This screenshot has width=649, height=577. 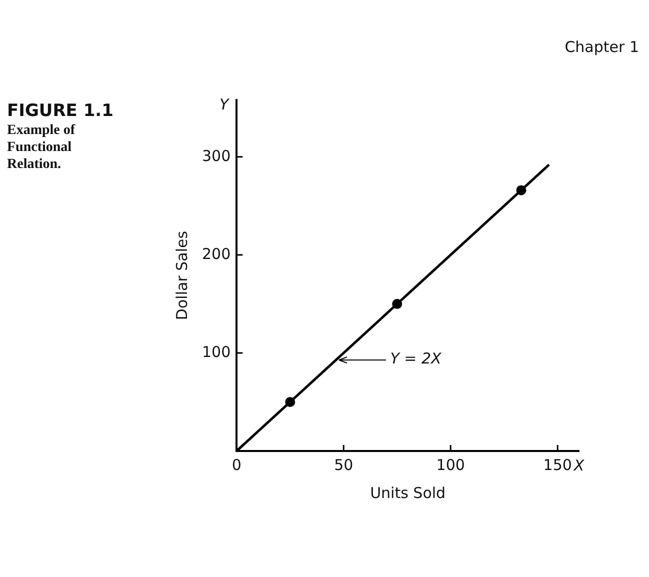 What do you see at coordinates (216, 155) in the screenshot?
I see `y-tick-label: 300` at bounding box center [216, 155].